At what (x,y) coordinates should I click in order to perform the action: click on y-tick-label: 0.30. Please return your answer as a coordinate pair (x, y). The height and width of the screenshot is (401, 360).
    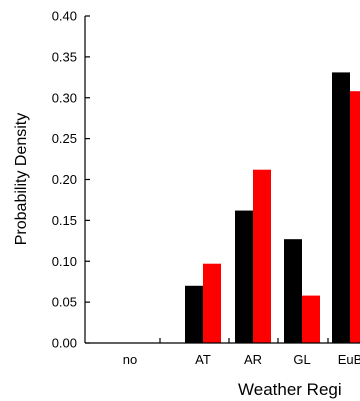
    Looking at the image, I should click on (64, 97).